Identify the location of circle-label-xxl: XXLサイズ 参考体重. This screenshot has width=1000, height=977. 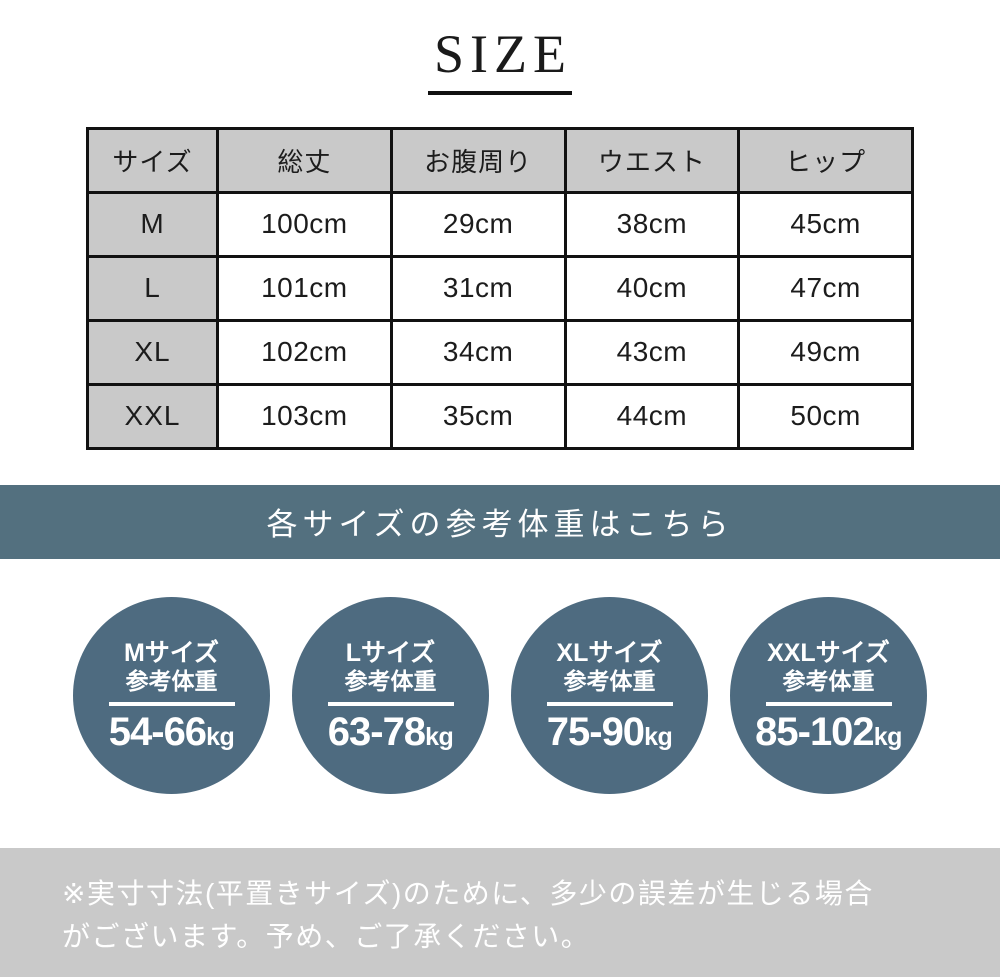
(828, 667).